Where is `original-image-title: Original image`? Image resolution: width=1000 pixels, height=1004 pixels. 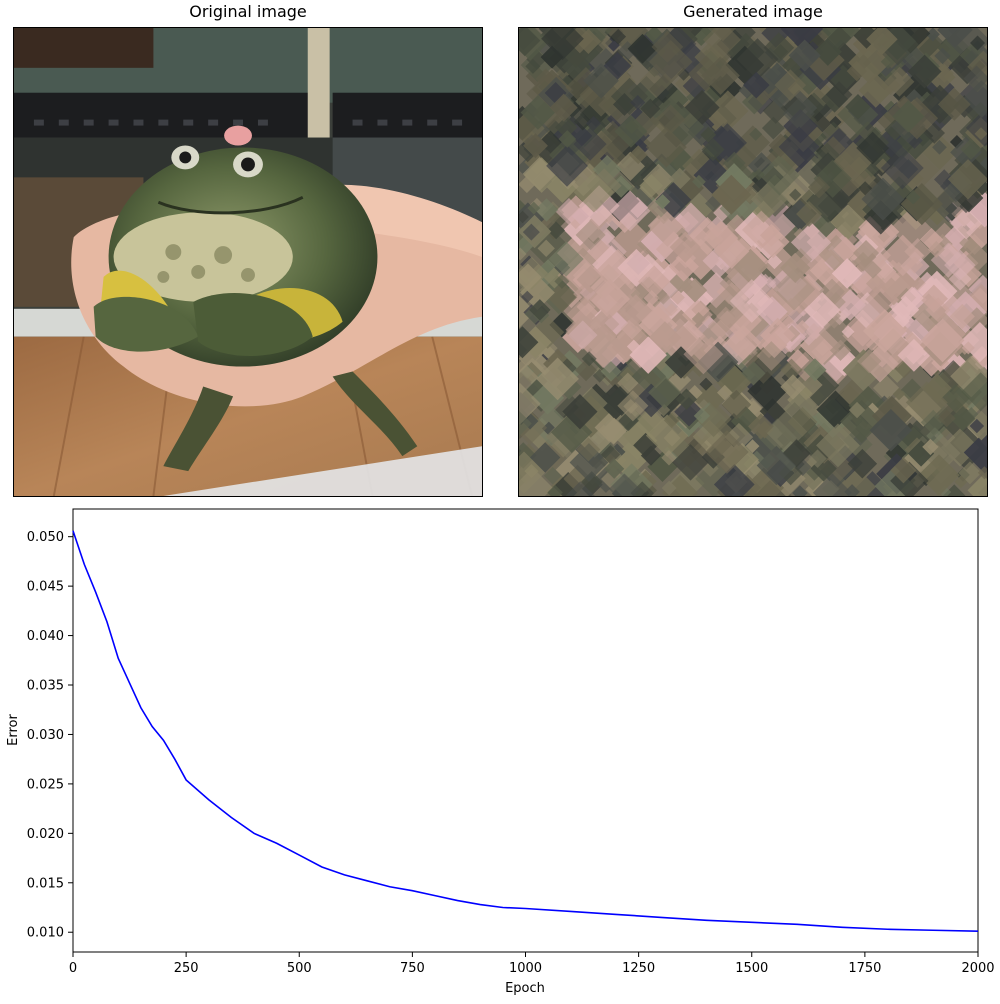 original-image-title: Original image is located at coordinates (248, 11).